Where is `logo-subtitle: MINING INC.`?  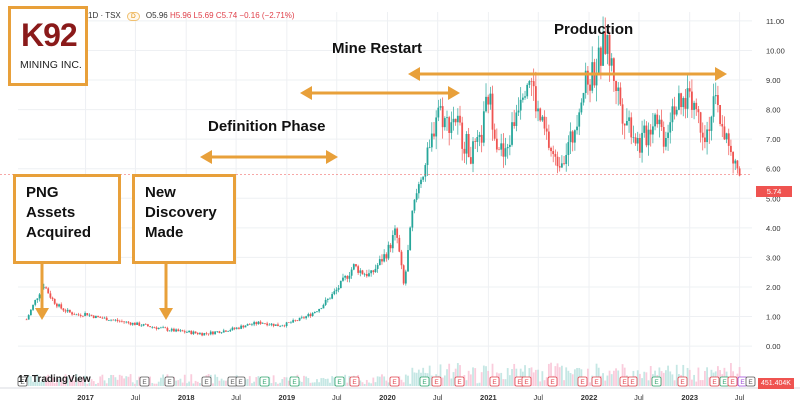 logo-subtitle: MINING INC. is located at coordinates (51, 65).